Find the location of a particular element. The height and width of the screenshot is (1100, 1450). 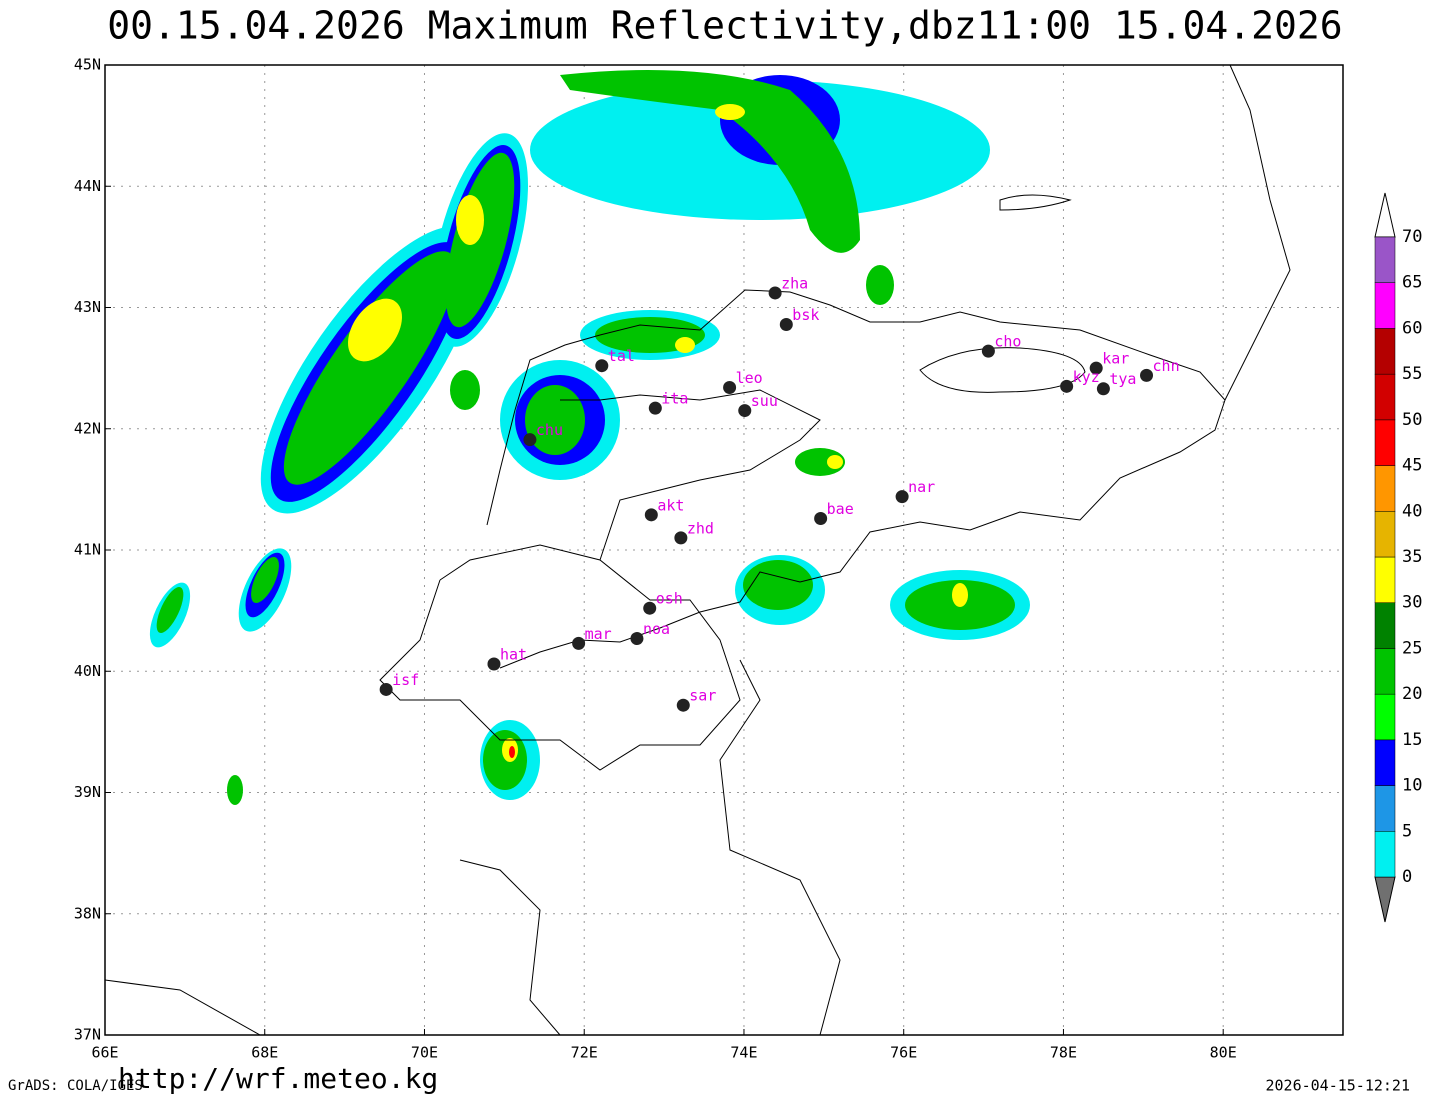

colorbar-label: 25 is located at coordinates (1412, 648).